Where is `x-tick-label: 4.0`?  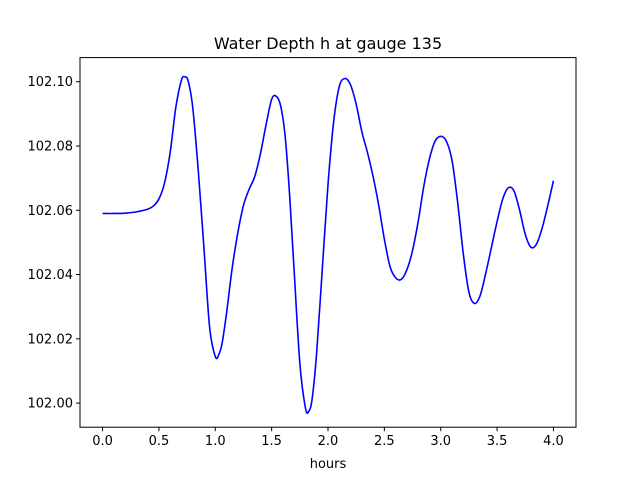 x-tick-label: 4.0 is located at coordinates (553, 441).